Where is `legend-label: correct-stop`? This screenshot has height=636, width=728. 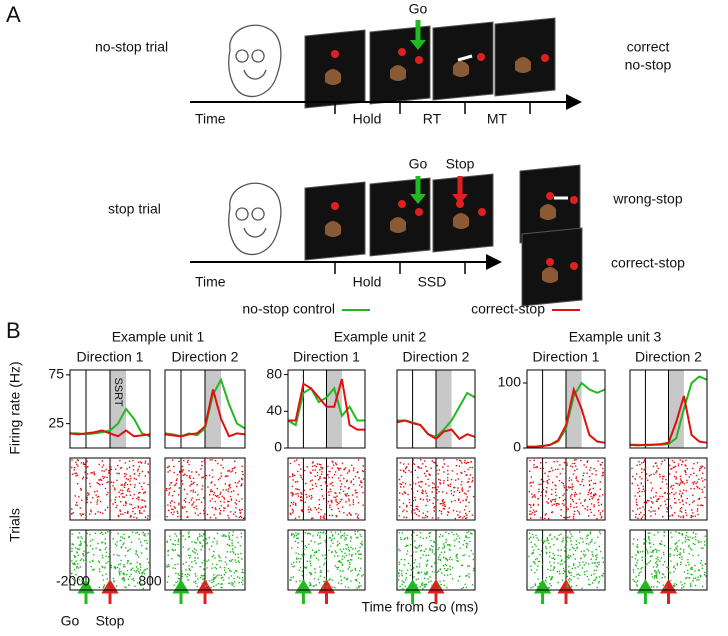 legend-label: correct-stop is located at coordinates (508, 309).